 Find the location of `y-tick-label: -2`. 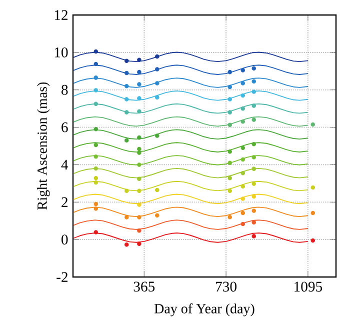

y-tick-label: -2 is located at coordinates (62, 277).